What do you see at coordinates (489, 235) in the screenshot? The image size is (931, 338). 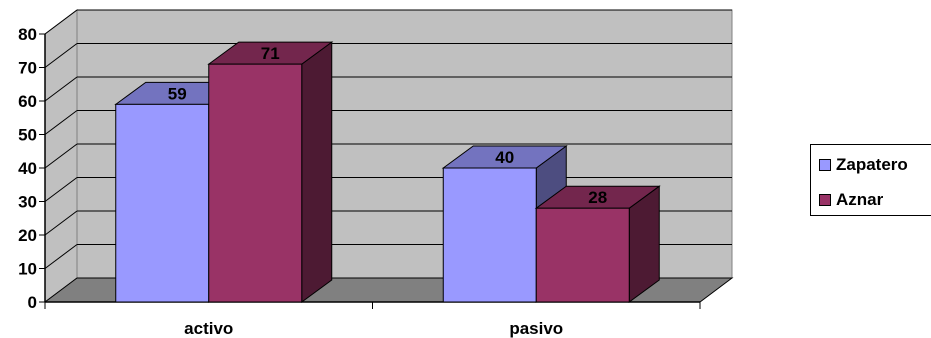 I see `bar-zapatero-pasivo` at bounding box center [489, 235].